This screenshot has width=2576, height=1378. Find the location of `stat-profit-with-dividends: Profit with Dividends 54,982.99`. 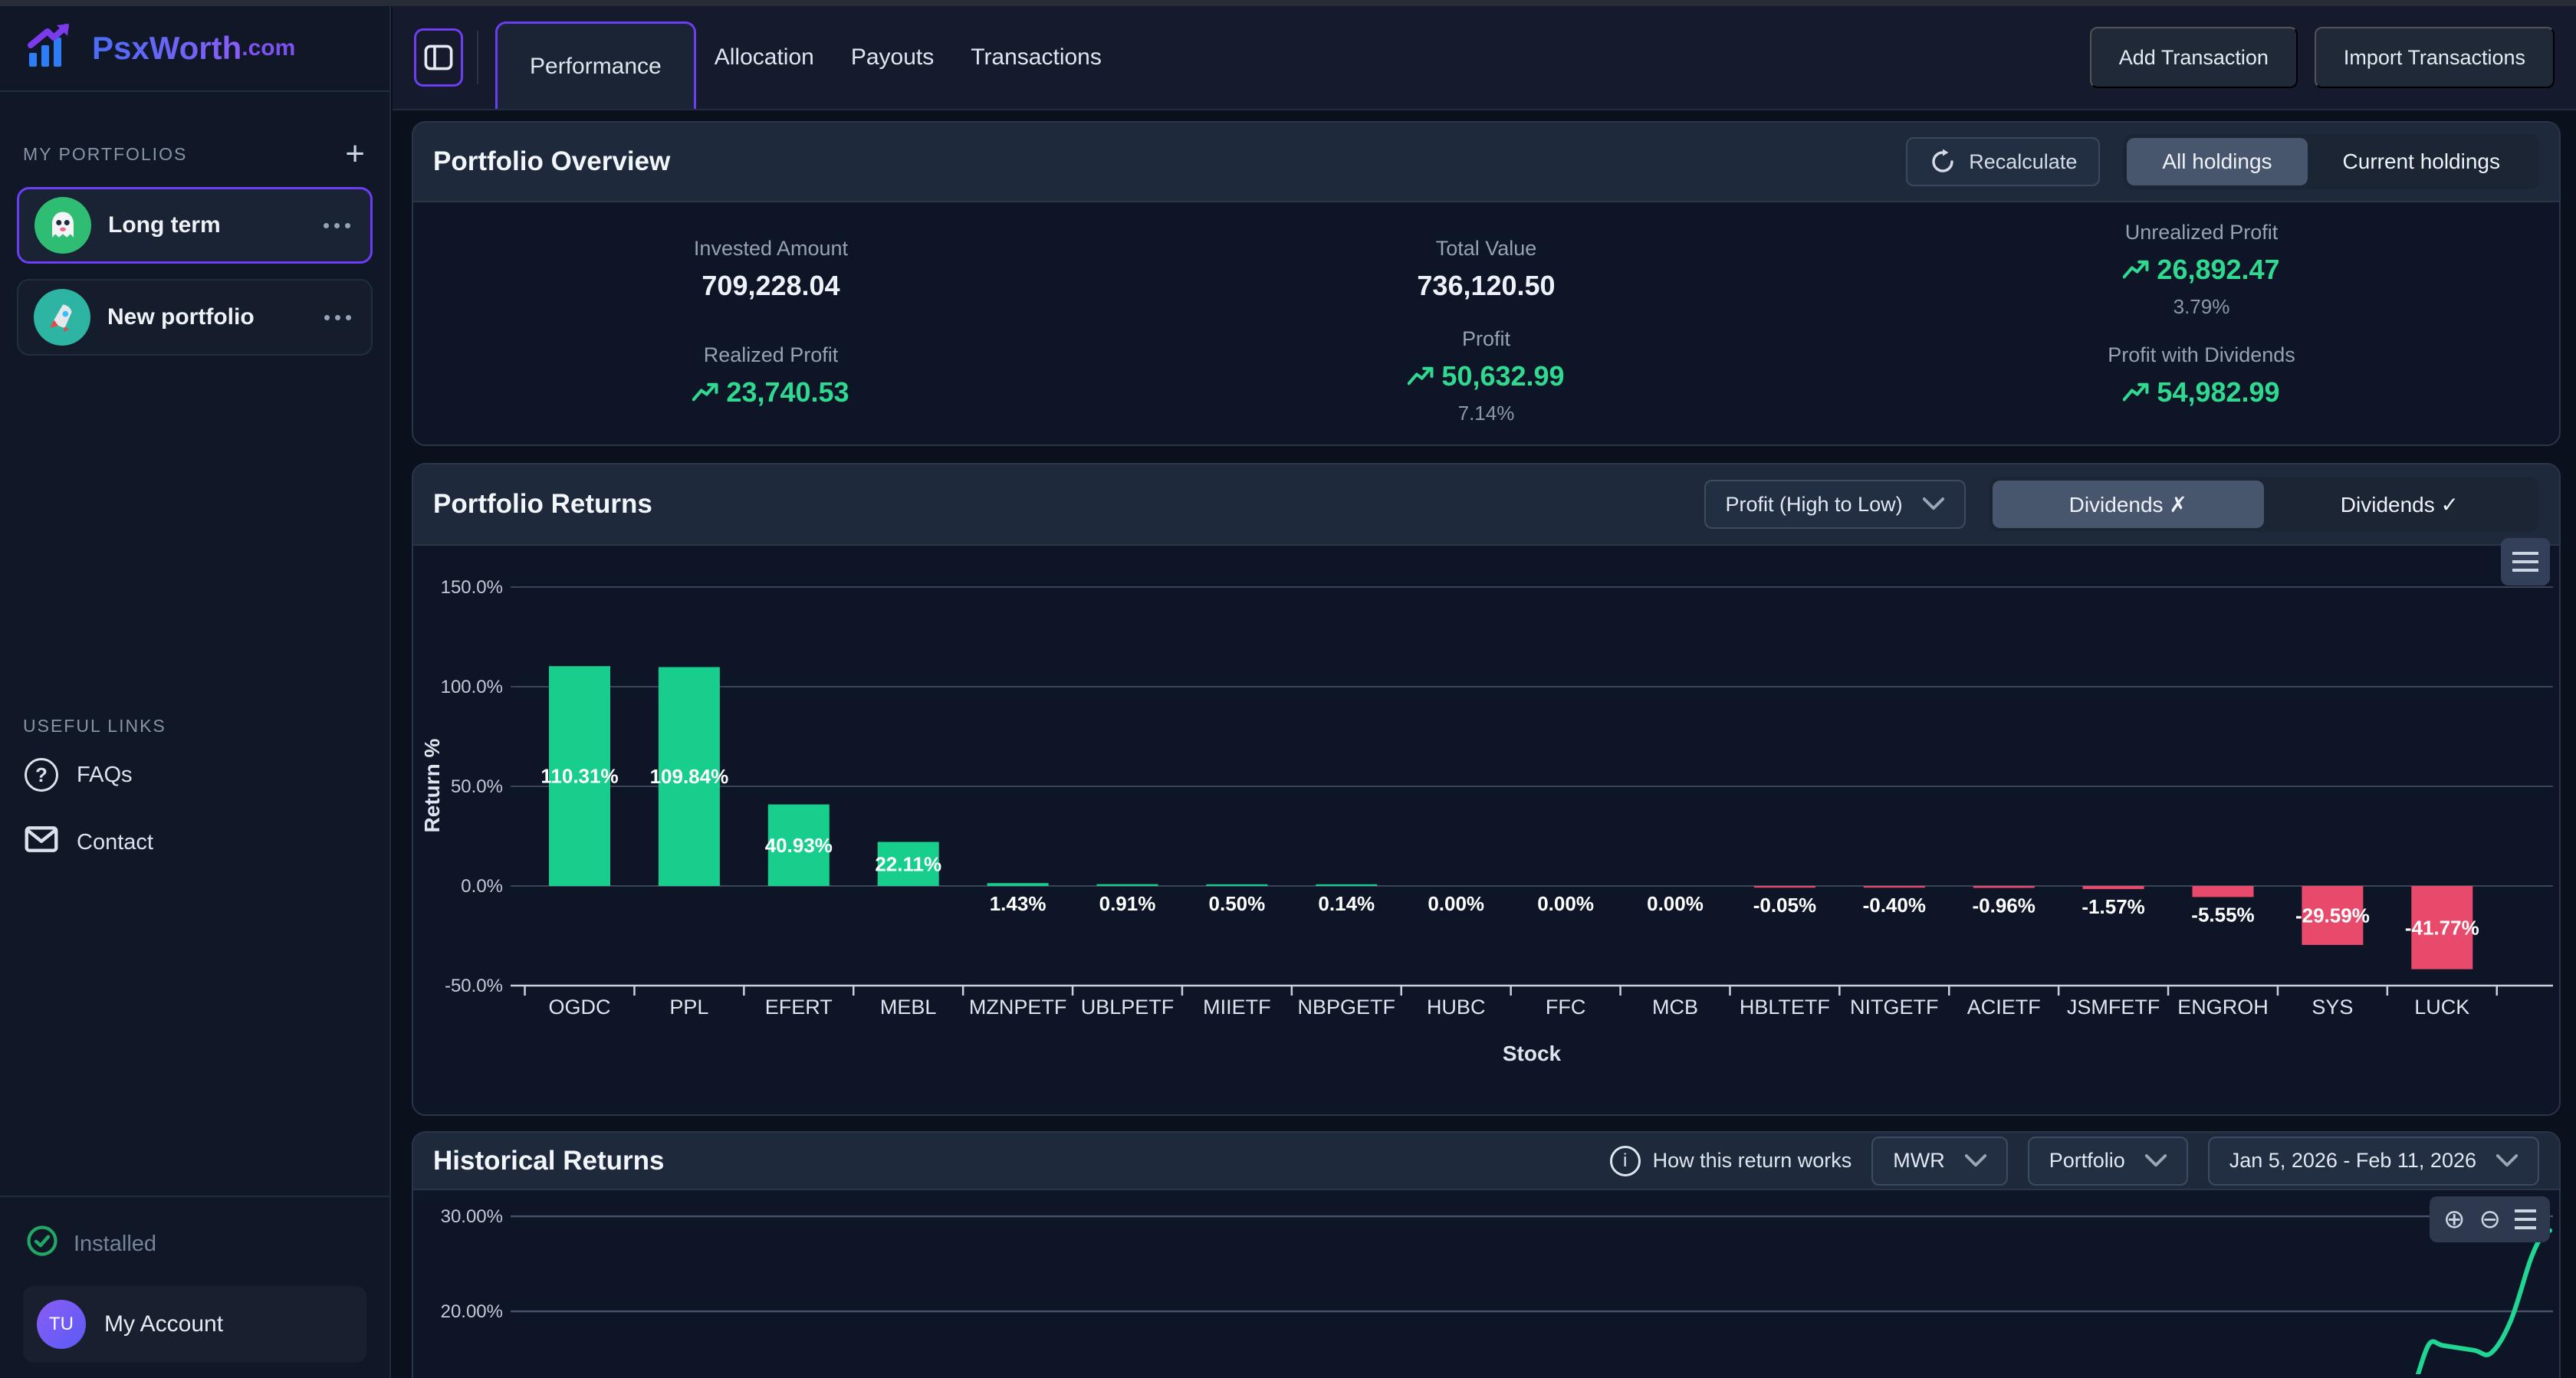

stat-profit-with-dividends: Profit with Dividends 54,982.99 is located at coordinates (2202, 375).